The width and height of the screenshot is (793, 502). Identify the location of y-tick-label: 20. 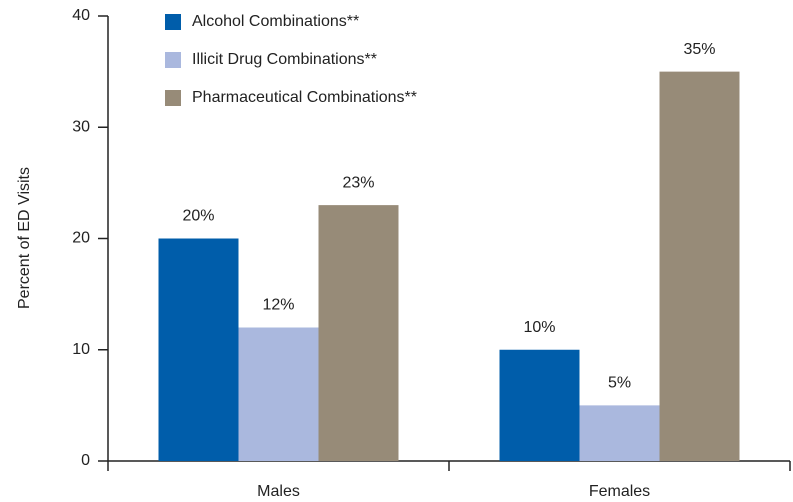
(81, 238).